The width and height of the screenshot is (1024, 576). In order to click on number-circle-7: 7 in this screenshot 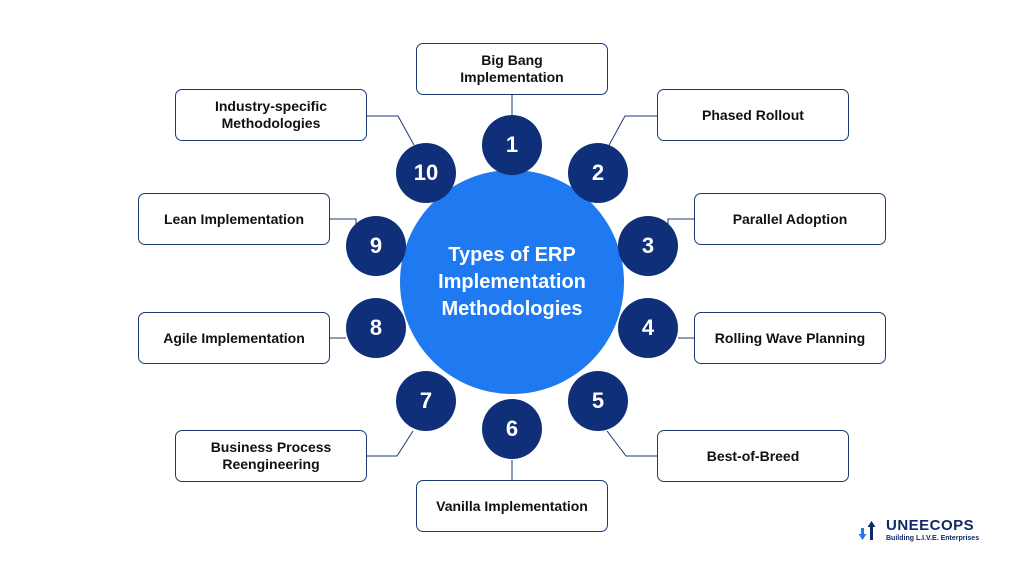, I will do `click(426, 401)`.